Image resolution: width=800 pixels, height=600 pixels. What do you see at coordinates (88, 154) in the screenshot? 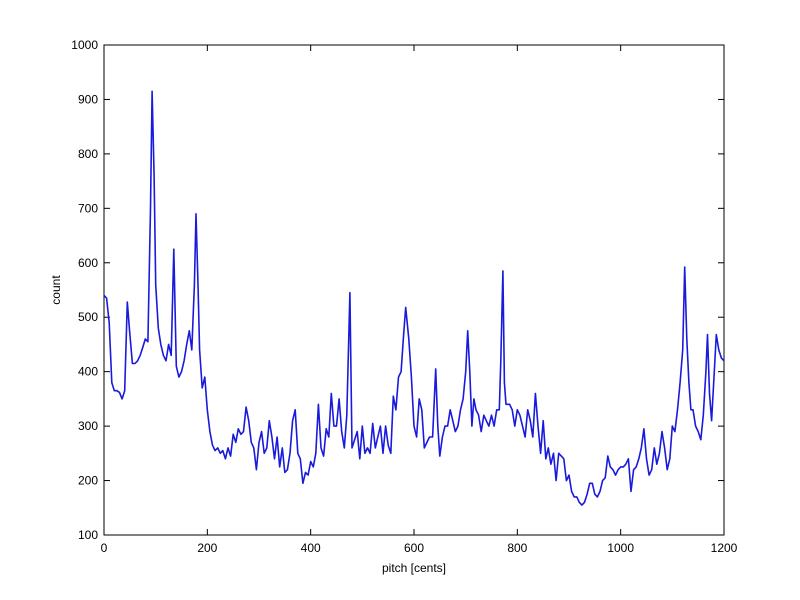
I see `y-tick-label: 800` at bounding box center [88, 154].